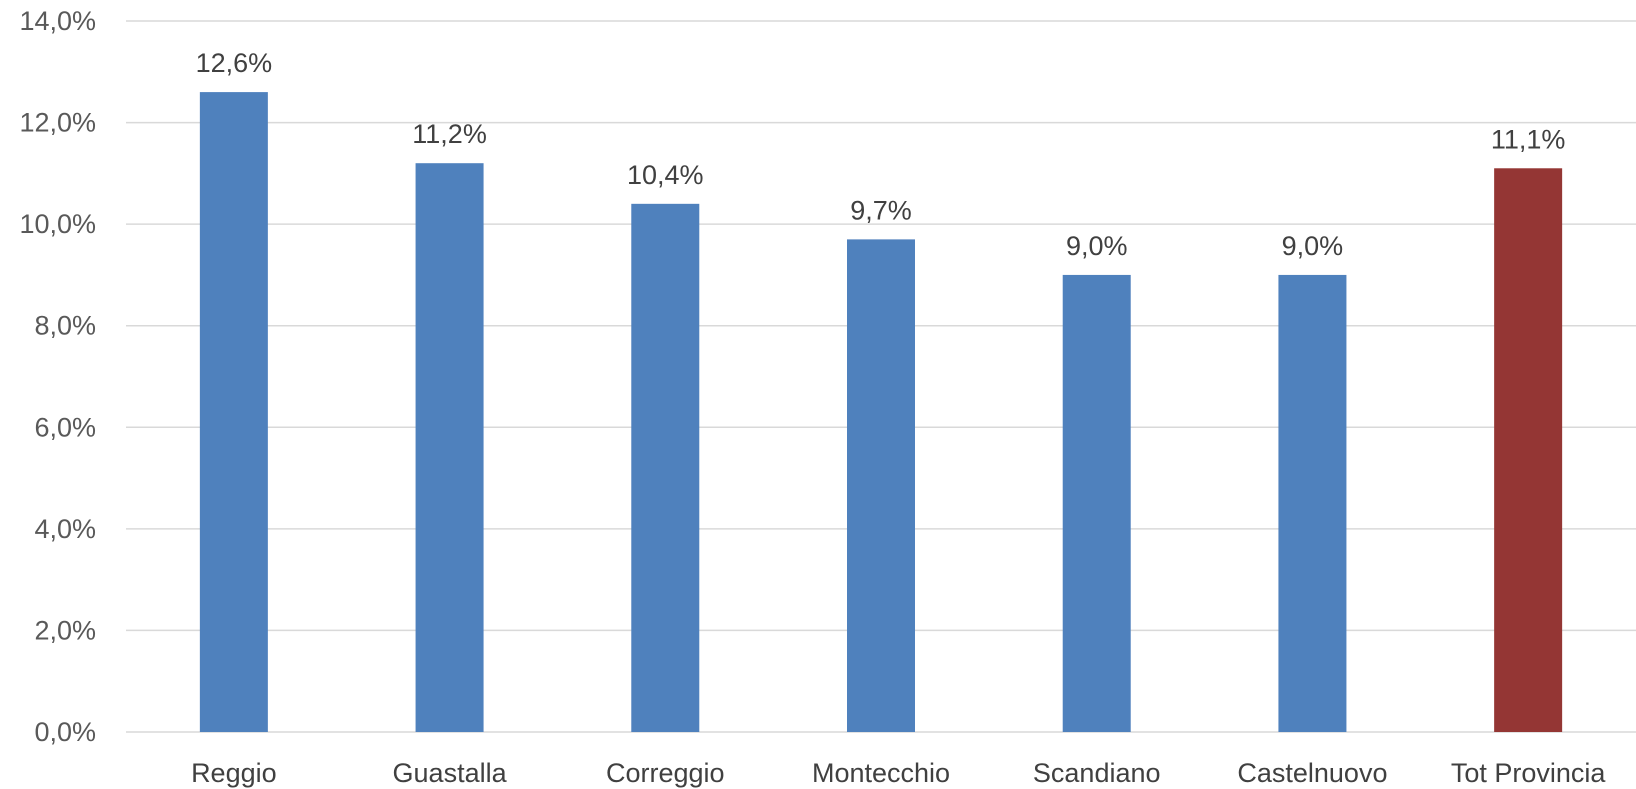 This screenshot has width=1636, height=789. What do you see at coordinates (65, 427) in the screenshot?
I see `y-tick-label: 6,0%` at bounding box center [65, 427].